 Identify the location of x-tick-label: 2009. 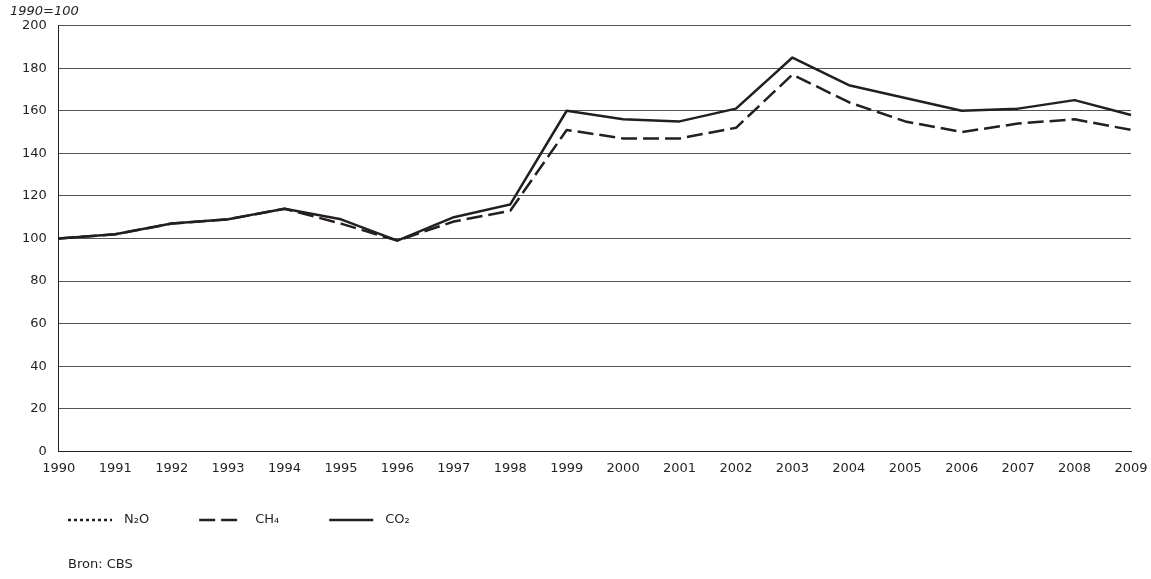
(1131, 467).